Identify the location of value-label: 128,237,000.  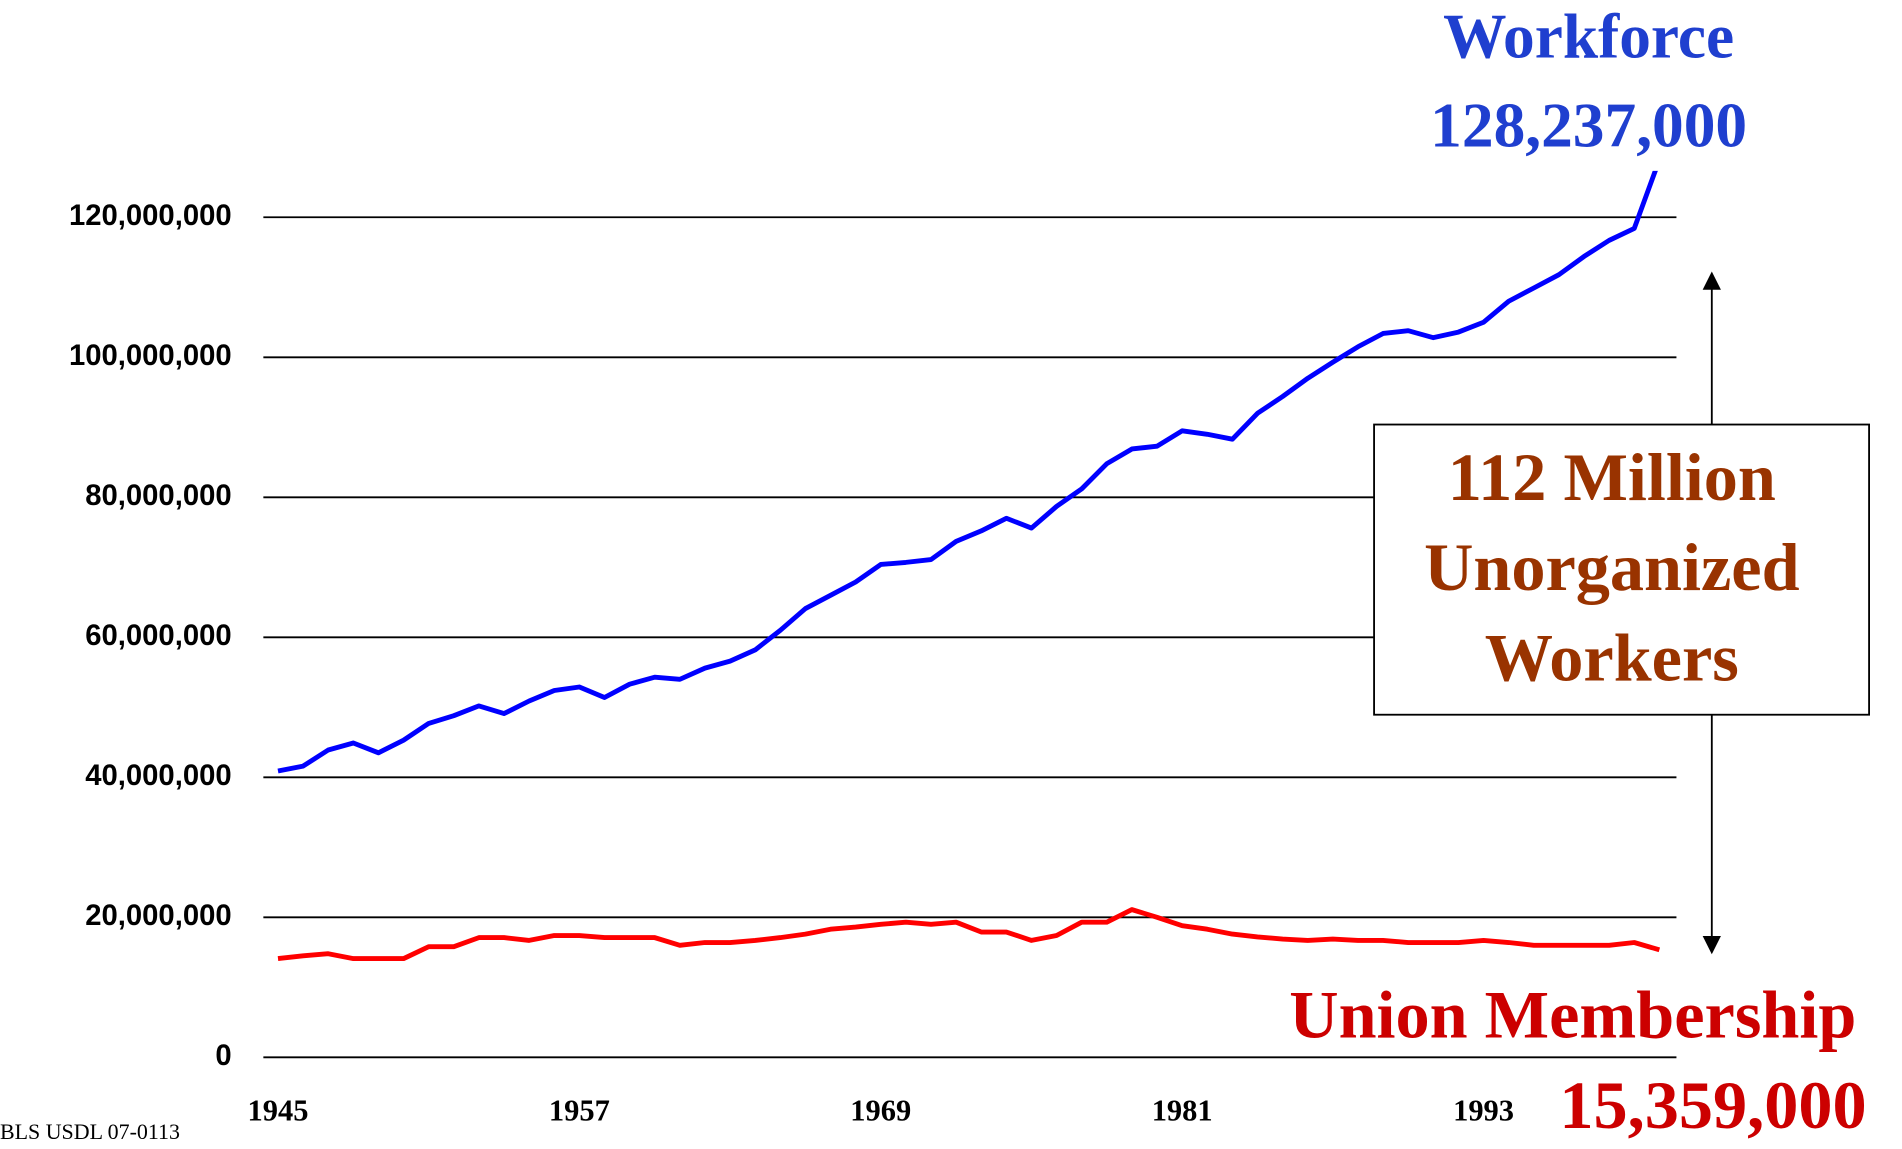
(1588, 125).